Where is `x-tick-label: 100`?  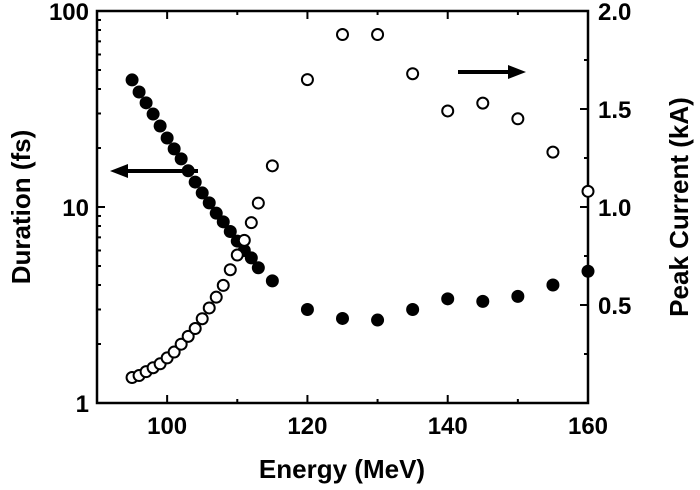 x-tick-label: 100 is located at coordinates (167, 426).